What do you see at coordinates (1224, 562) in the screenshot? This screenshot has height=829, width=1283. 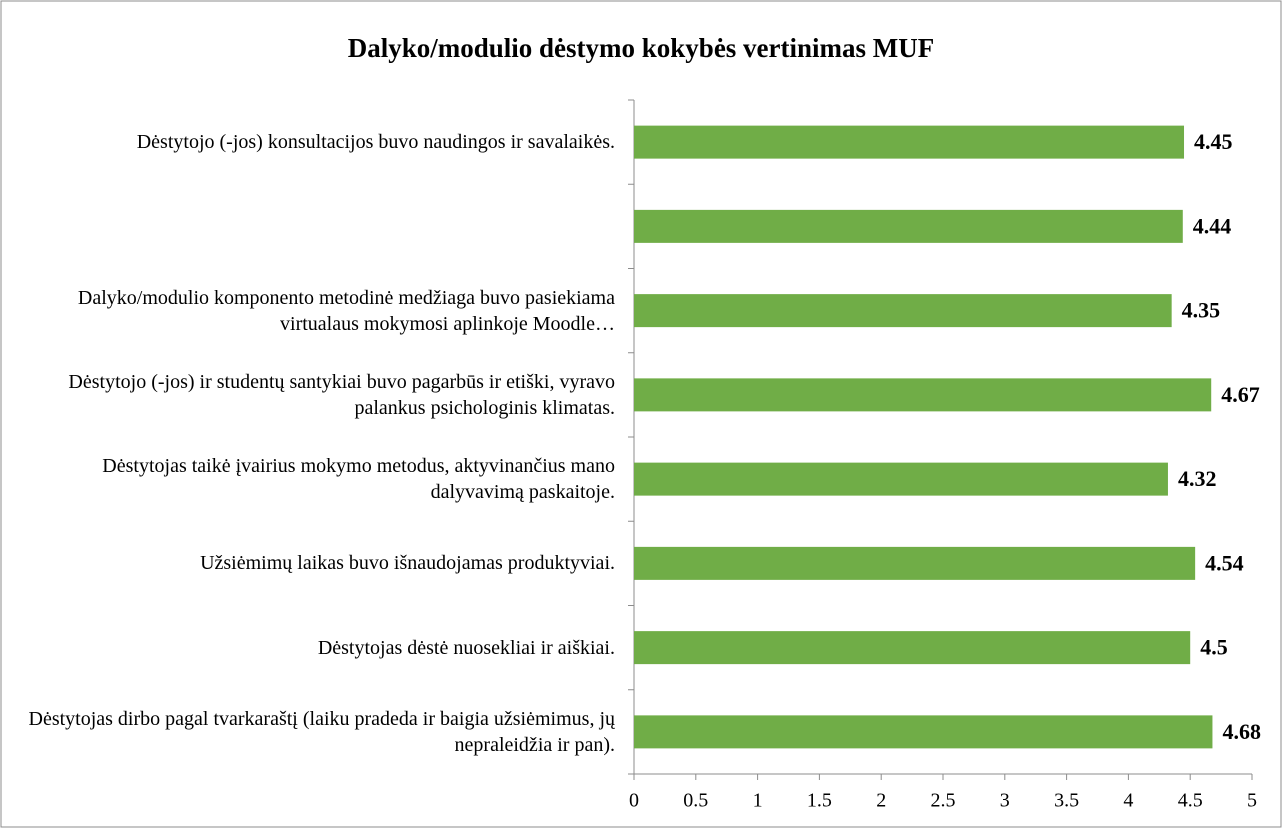 I see `data-label: 4.54` at bounding box center [1224, 562].